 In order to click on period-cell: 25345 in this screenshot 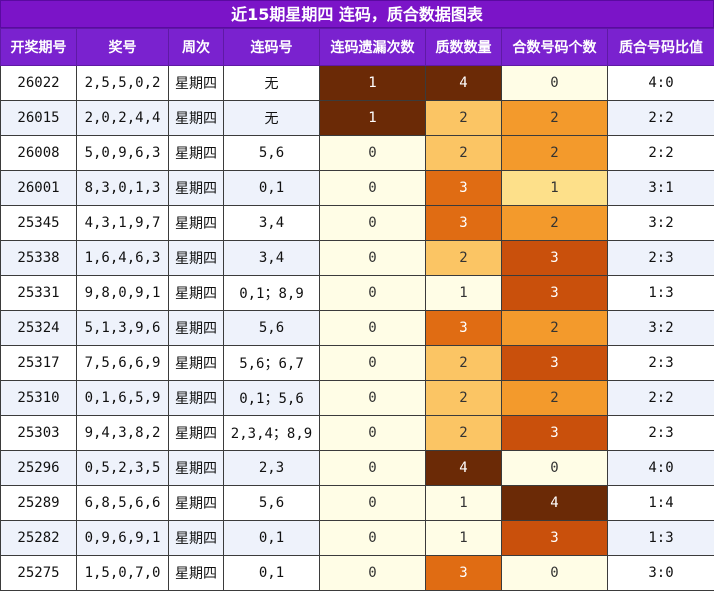, I will do `click(38, 223)`.